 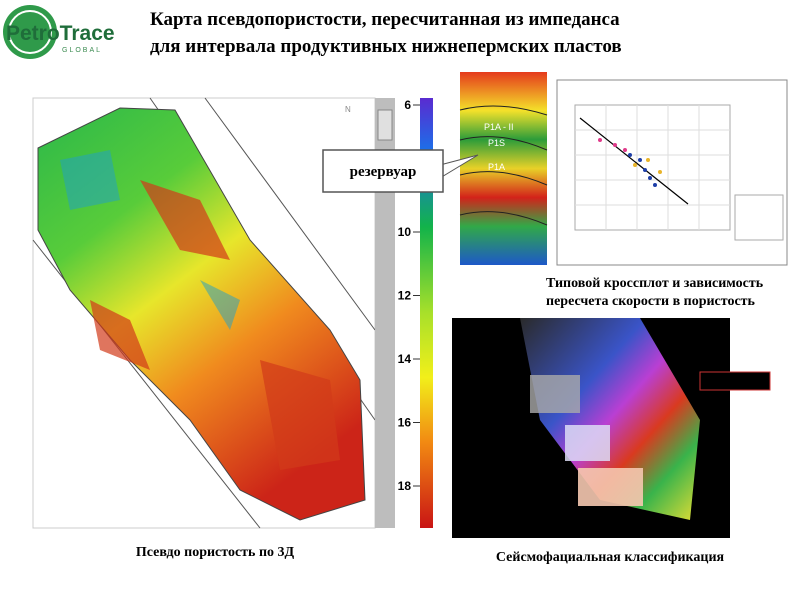 I want to click on horizon-label: P1A, so click(x=496, y=167).